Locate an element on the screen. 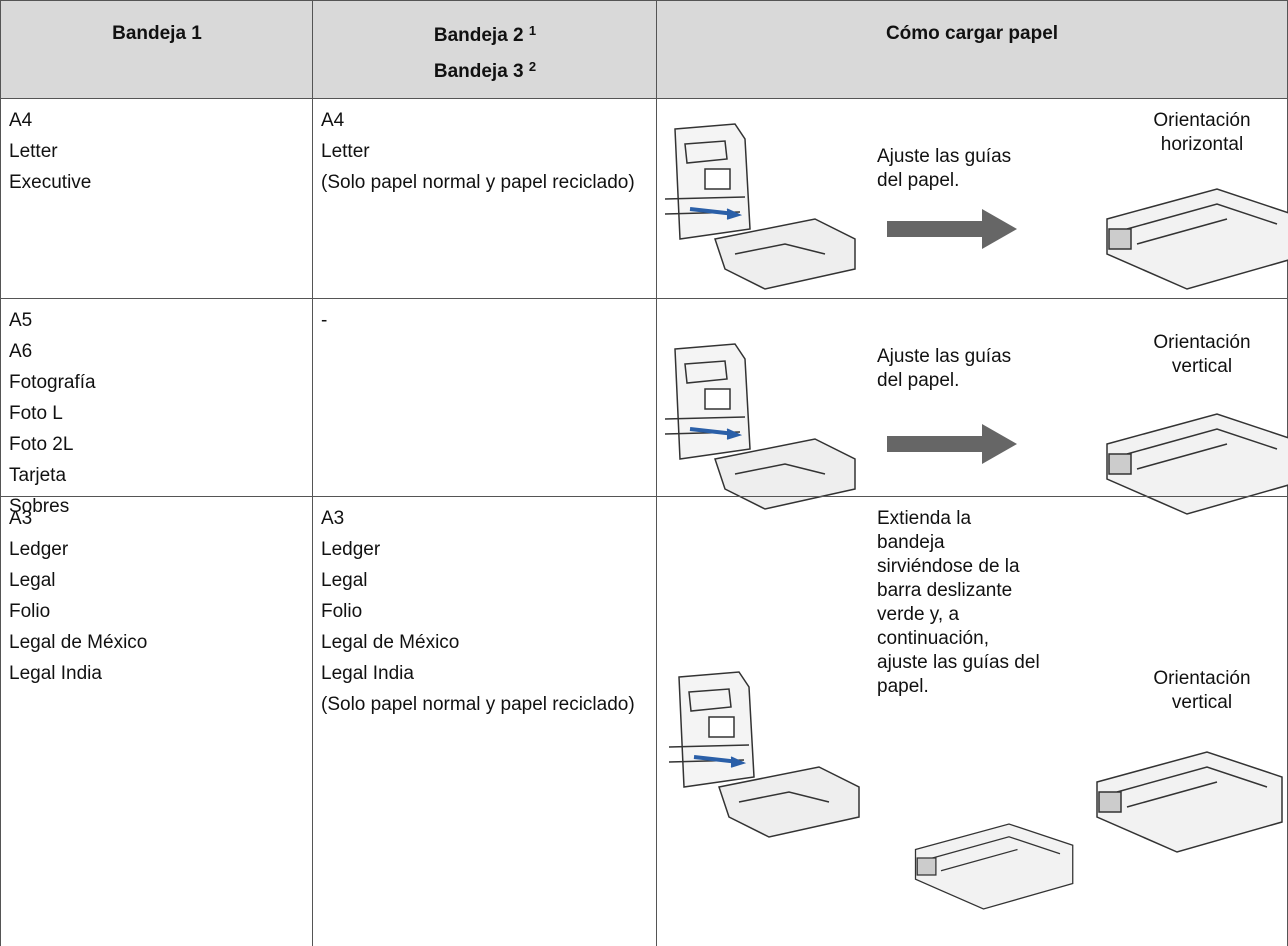  paper-size: A5 is located at coordinates (21, 320).